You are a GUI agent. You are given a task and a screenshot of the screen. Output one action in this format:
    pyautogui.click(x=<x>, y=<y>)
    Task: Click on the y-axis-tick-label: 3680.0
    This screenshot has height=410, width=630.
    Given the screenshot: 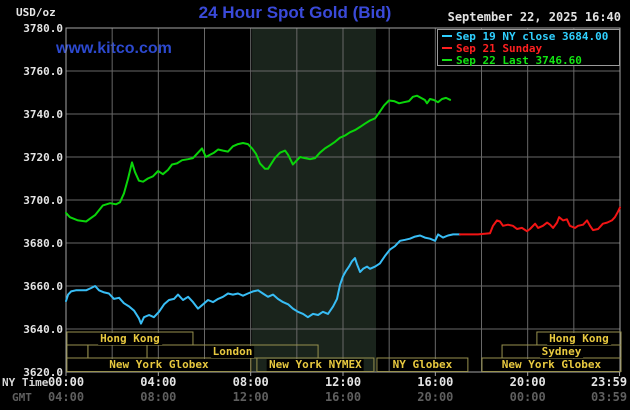 What is the action you would take?
    pyautogui.click(x=43, y=243)
    